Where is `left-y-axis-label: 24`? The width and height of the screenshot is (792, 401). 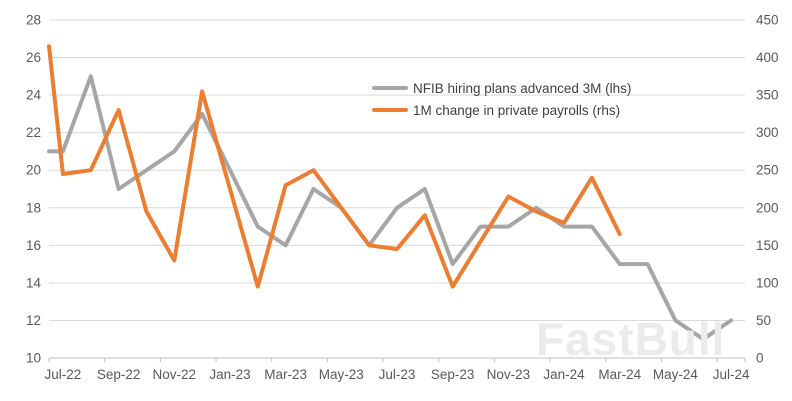
left-y-axis-label: 24 is located at coordinates (34, 95).